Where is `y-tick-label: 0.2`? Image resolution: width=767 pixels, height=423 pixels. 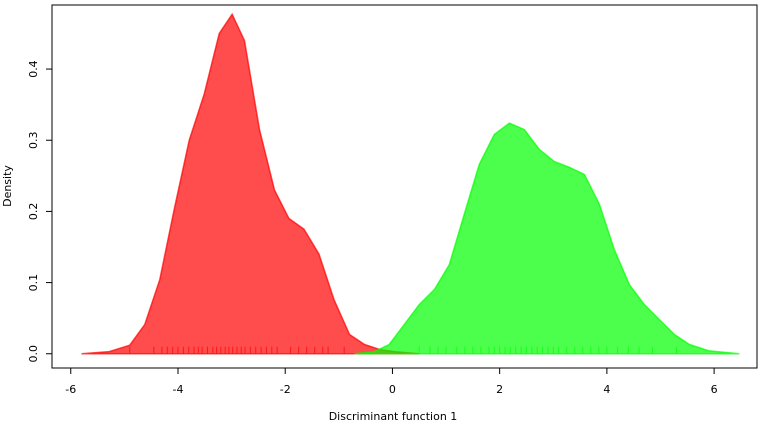
y-tick-label: 0.2 is located at coordinates (33, 212).